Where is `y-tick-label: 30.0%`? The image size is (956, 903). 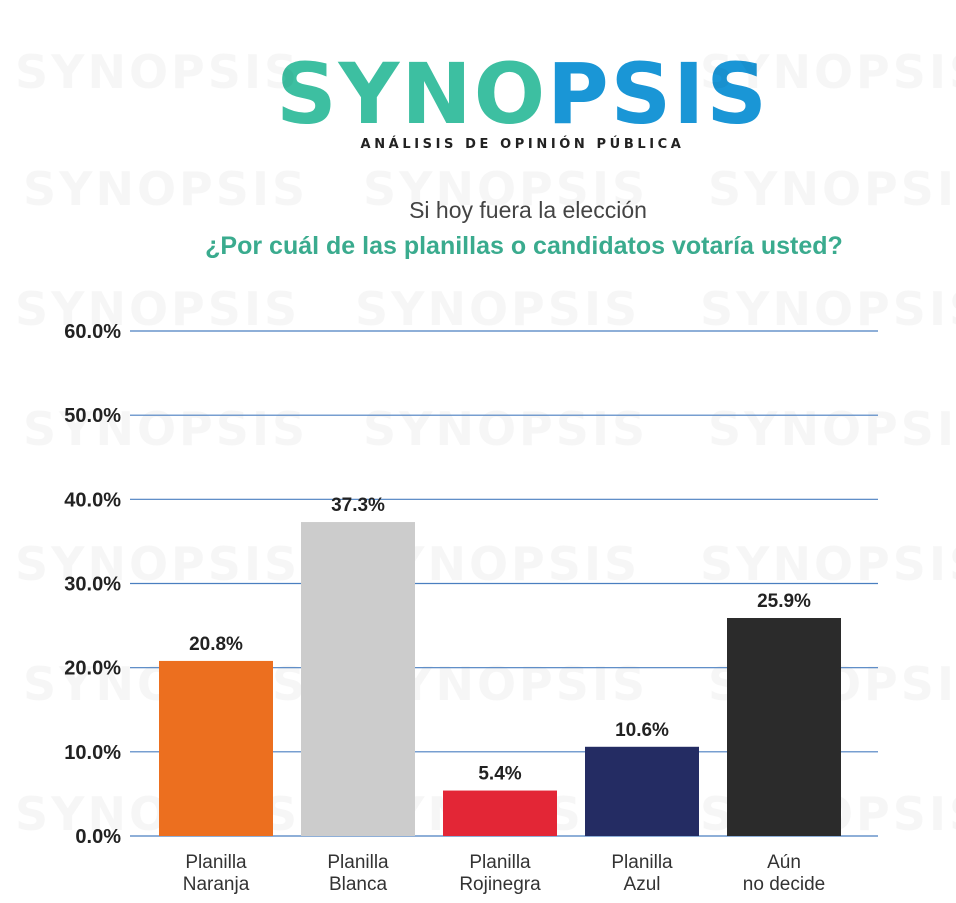
y-tick-label: 30.0% is located at coordinates (92, 585).